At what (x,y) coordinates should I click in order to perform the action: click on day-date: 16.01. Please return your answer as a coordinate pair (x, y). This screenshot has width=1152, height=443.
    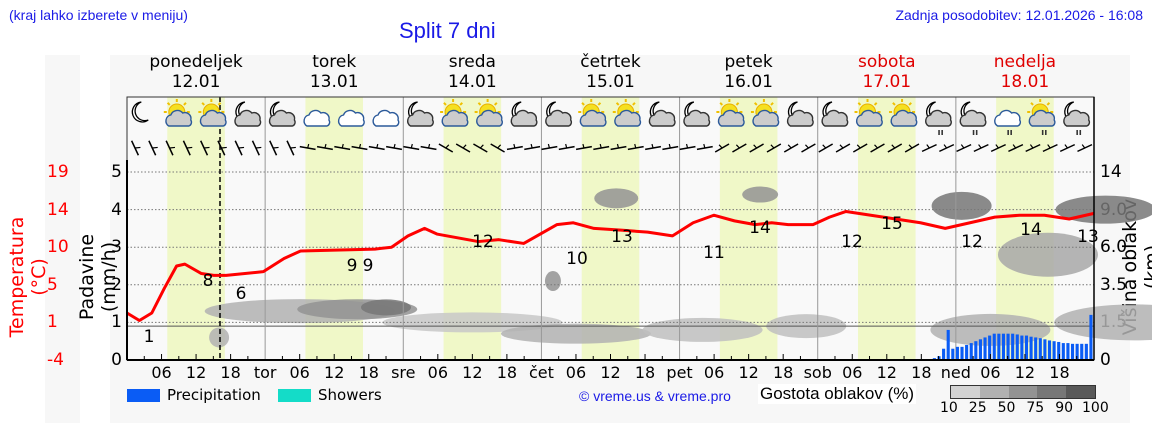
    Looking at the image, I should click on (748, 82).